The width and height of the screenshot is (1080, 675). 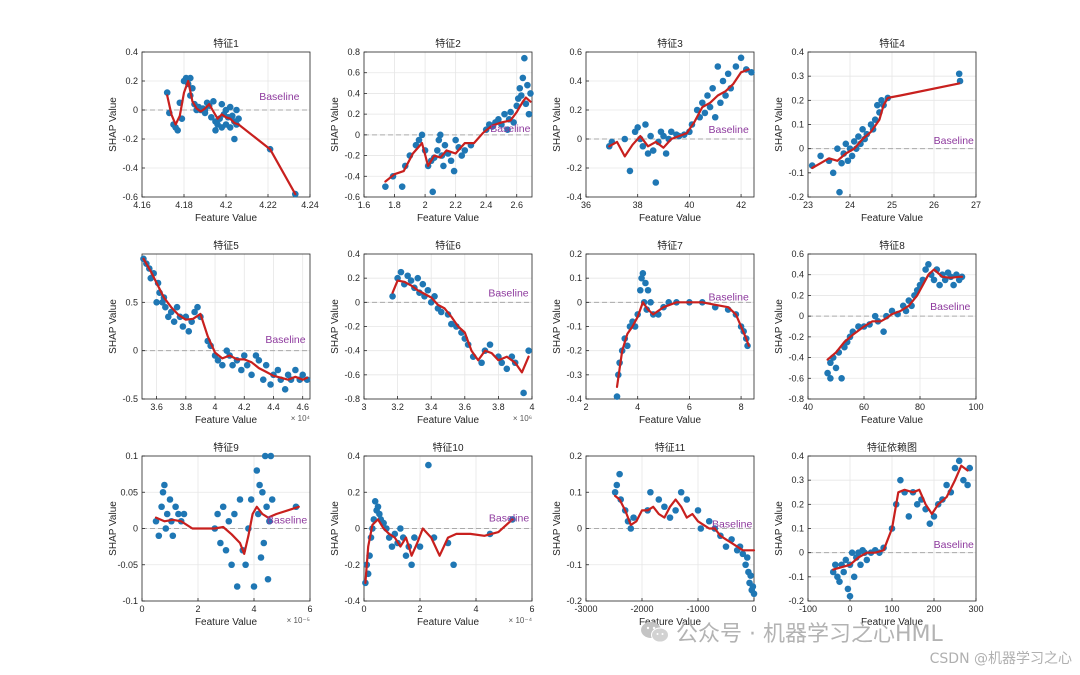 What do you see at coordinates (226, 44) in the screenshot?
I see `chart-title: 特征1` at bounding box center [226, 44].